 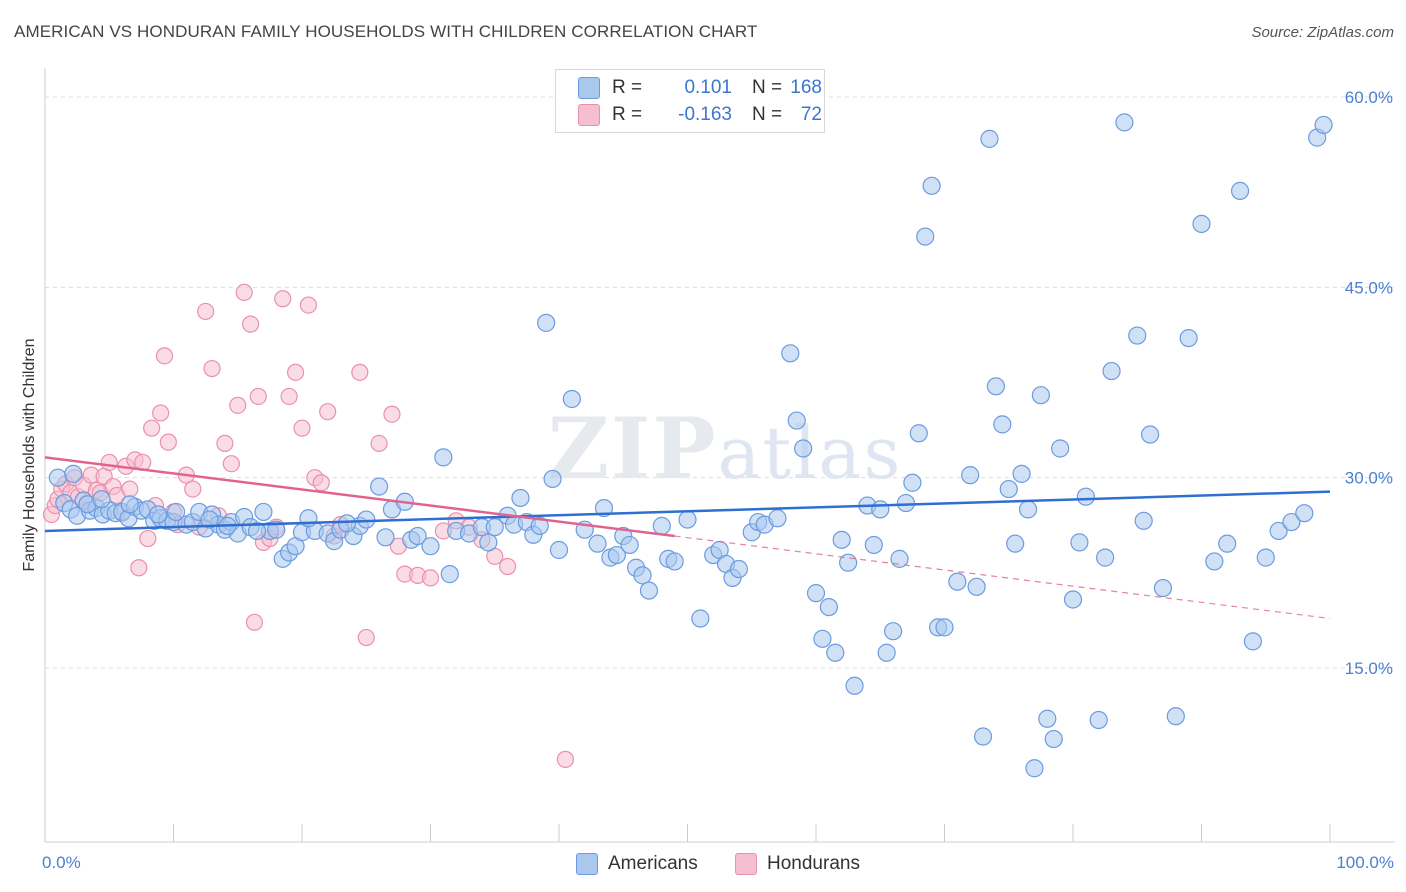 I want to click on watermark: ZIPatlas, so click(x=725, y=448).